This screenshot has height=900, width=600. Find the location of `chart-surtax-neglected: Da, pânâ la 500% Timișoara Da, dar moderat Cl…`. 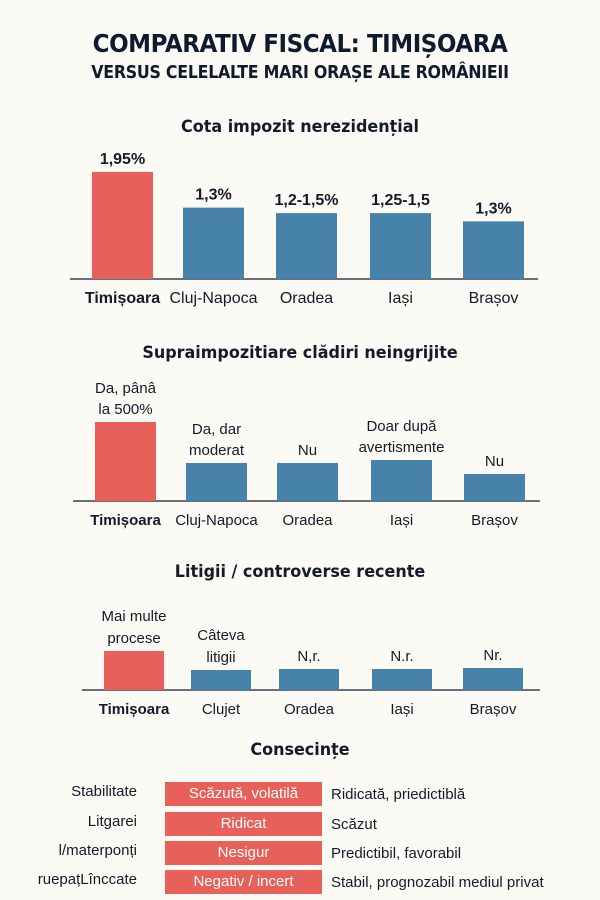

chart-surtax-neglected: Da, pânâ la 500% Timișoara Da, dar moderat Cl… is located at coordinates (306, 454).